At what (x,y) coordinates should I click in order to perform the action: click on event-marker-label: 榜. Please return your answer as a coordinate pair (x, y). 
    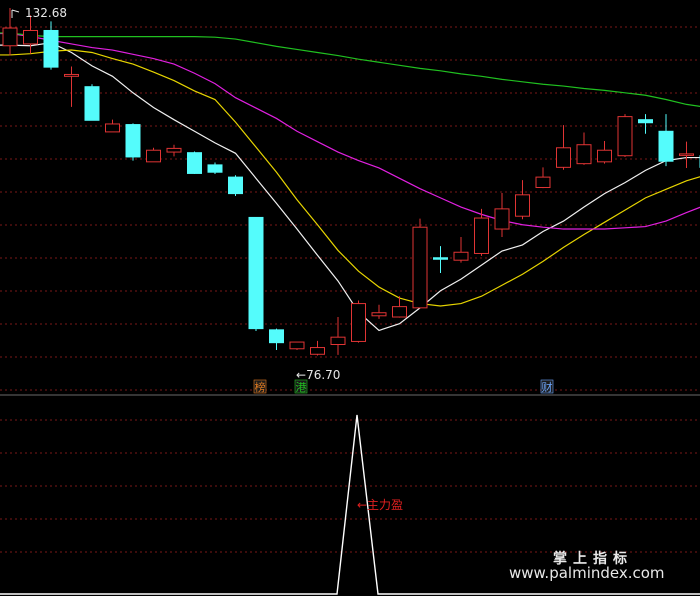
    Looking at the image, I should click on (260, 387).